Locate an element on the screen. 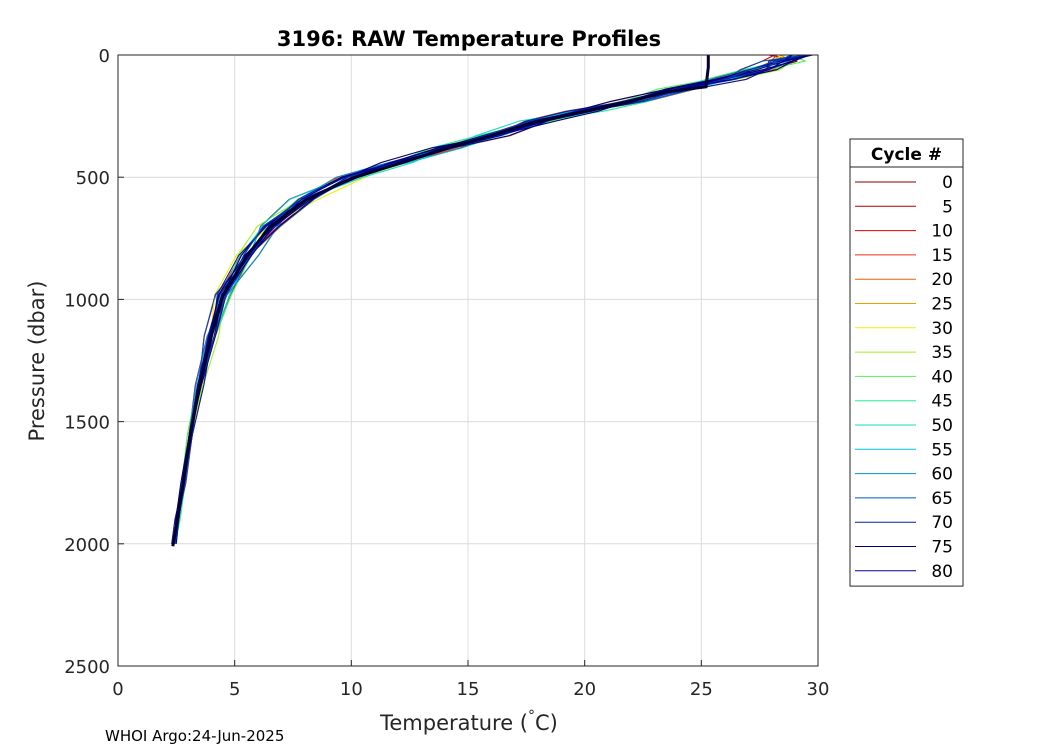 The image size is (1050, 750). legend-label-5: 5 is located at coordinates (947, 207).